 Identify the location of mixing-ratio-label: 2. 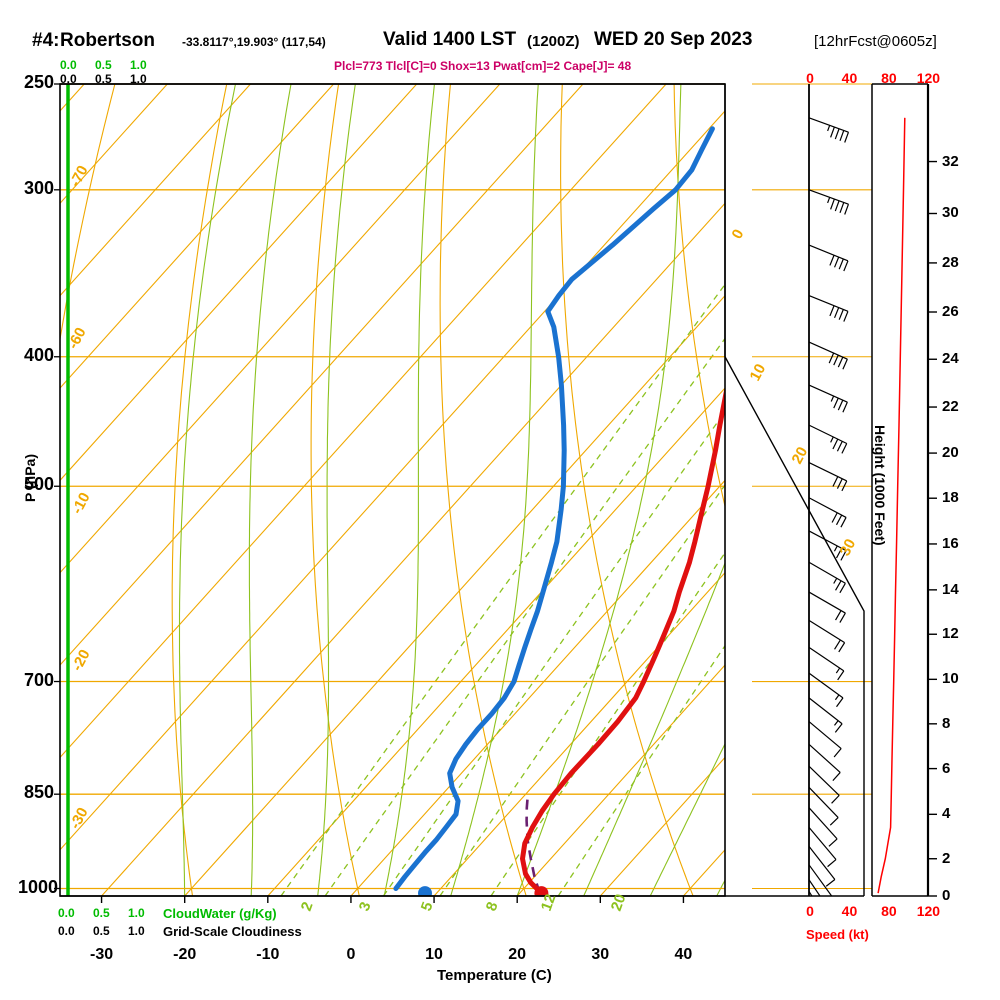
(307, 907).